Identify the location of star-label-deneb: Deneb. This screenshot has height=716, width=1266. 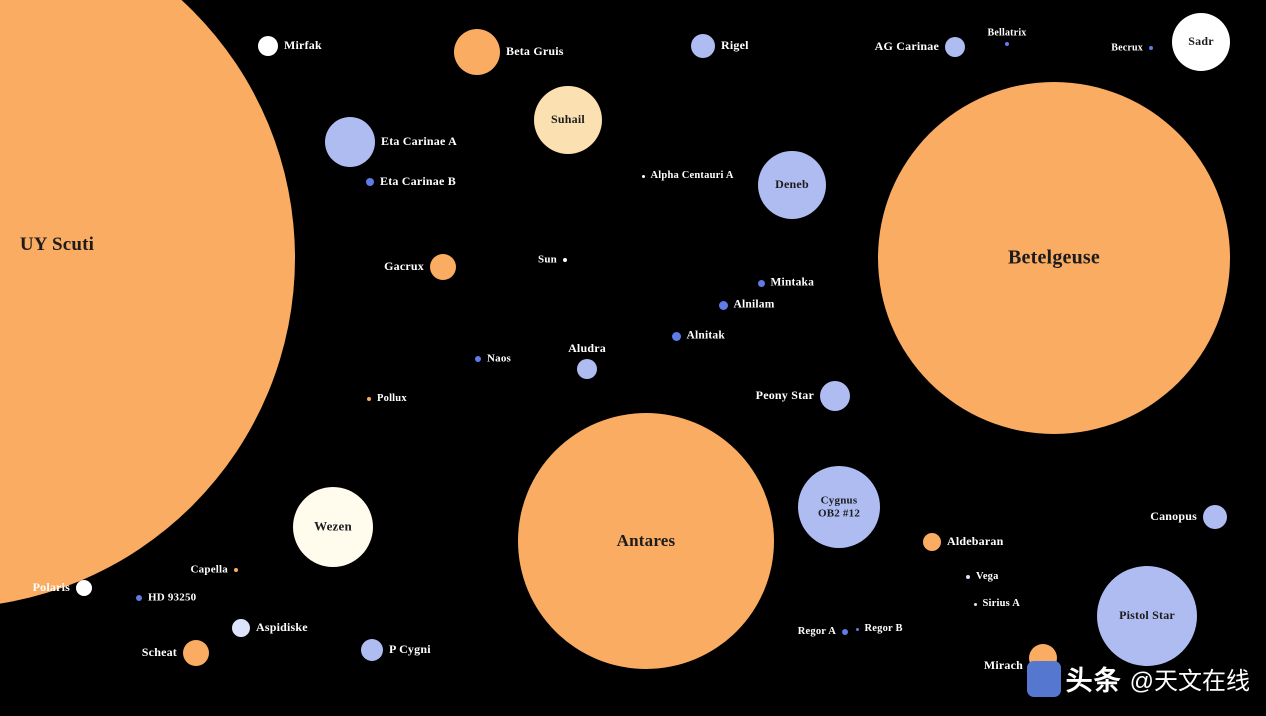
(792, 184).